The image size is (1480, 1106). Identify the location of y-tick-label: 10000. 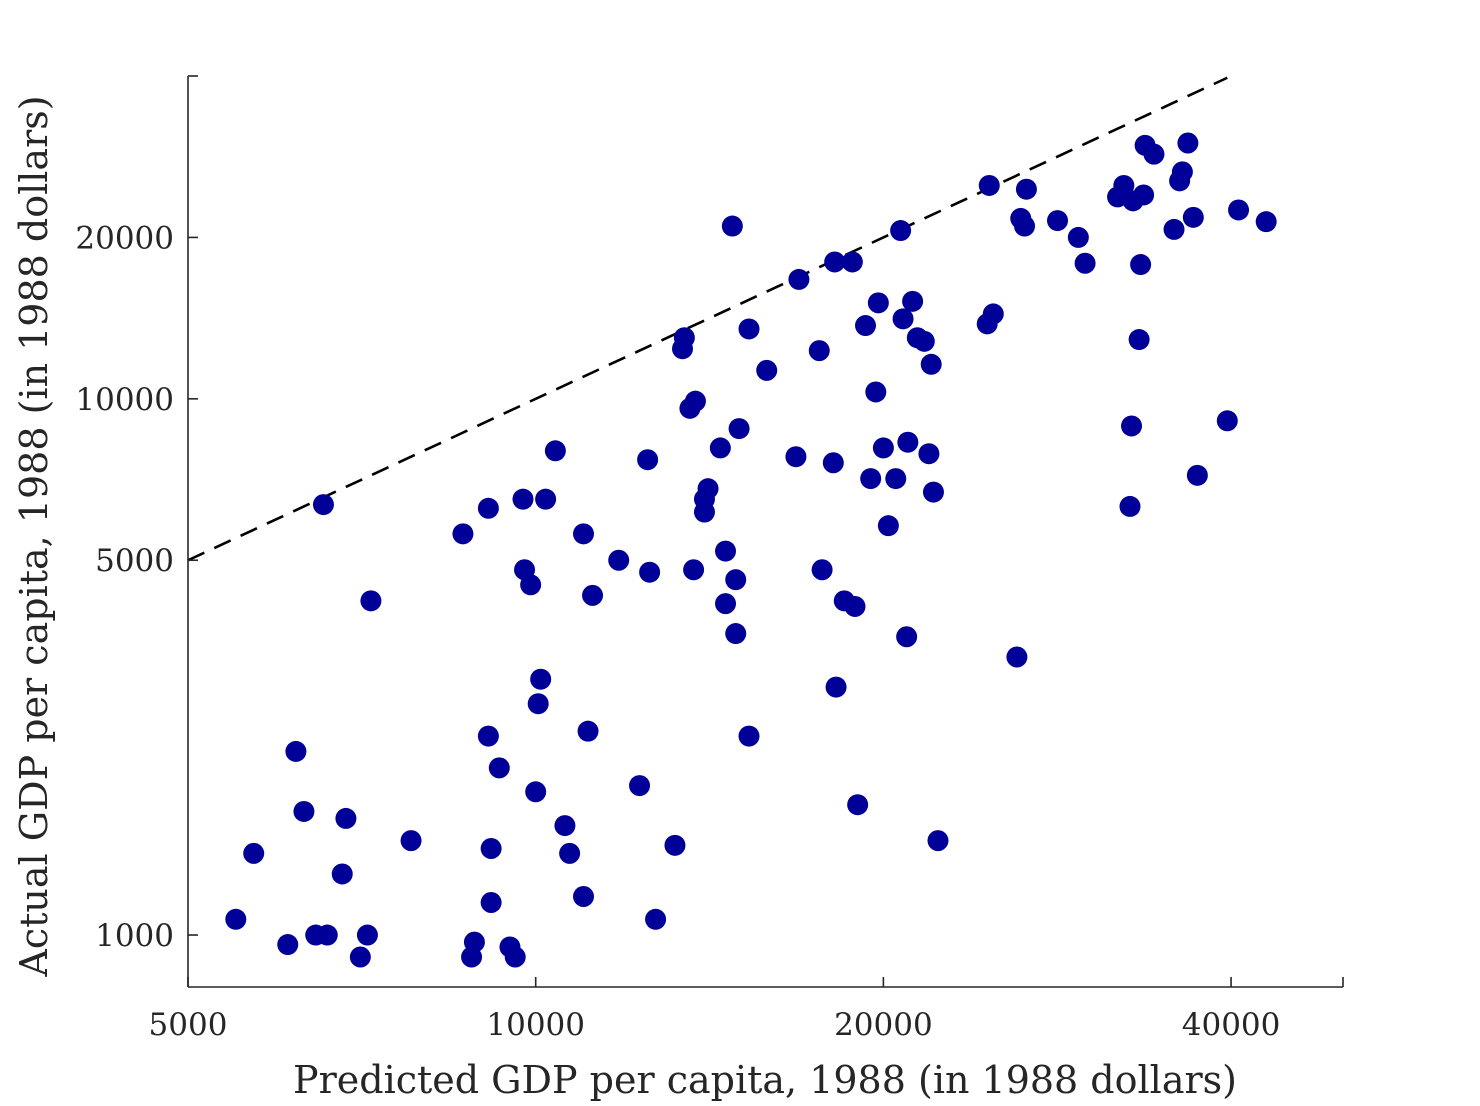
(124, 400).